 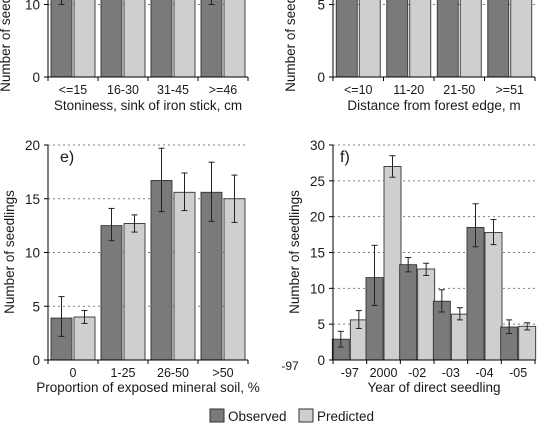 I want to click on legend-label-observed: Observed, so click(x=257, y=416).